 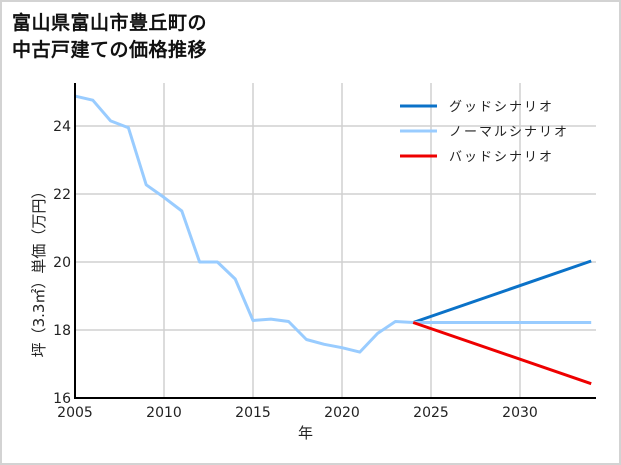 What do you see at coordinates (62, 127) in the screenshot?
I see `y-tick-label: 24` at bounding box center [62, 127].